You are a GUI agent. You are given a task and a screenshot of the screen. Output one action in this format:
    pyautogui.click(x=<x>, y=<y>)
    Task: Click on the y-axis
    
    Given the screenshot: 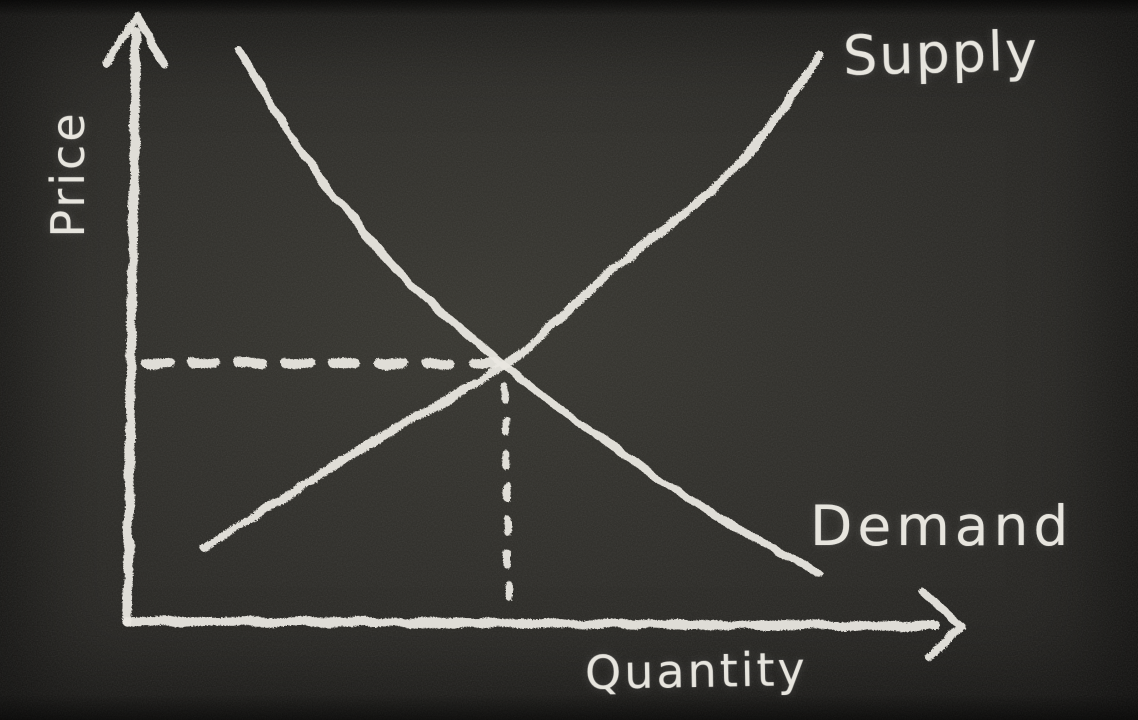 What is the action you would take?
    pyautogui.click(x=131, y=326)
    